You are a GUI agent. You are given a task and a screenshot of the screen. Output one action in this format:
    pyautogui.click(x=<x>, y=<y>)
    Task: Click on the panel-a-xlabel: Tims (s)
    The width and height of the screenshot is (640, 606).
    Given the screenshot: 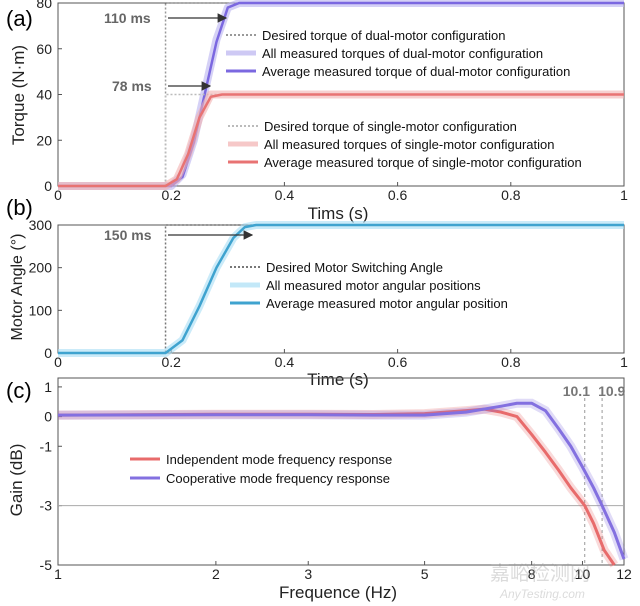 What is the action you would take?
    pyautogui.click(x=338, y=213)
    